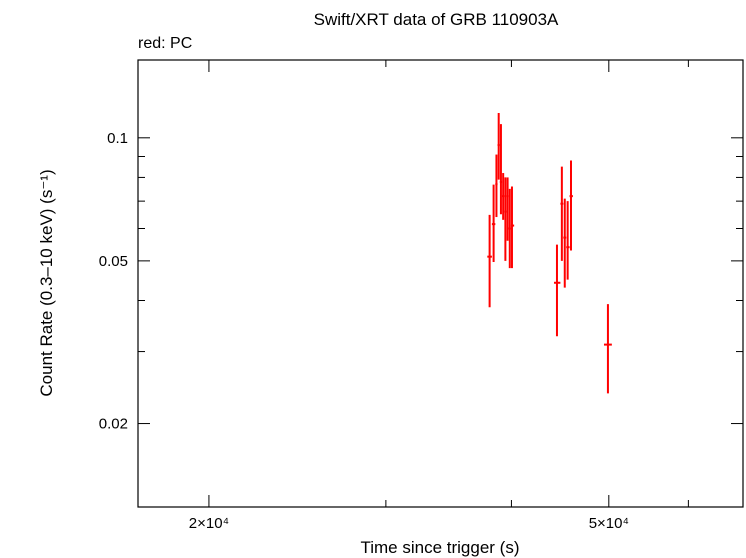  Describe the element at coordinates (609, 523) in the screenshot. I see `x-tick-label: 5×10⁴` at that location.